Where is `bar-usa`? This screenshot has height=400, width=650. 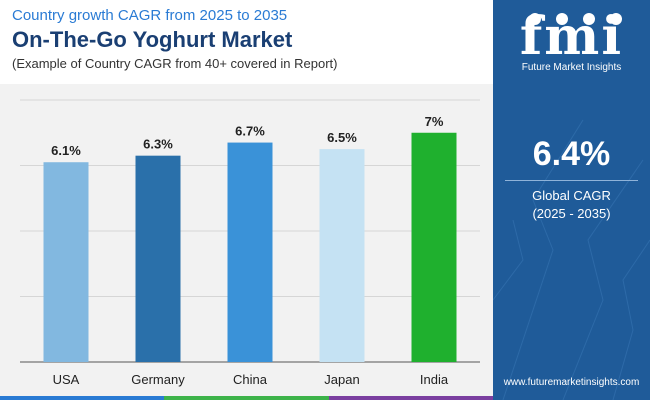 bar-usa is located at coordinates (66, 262).